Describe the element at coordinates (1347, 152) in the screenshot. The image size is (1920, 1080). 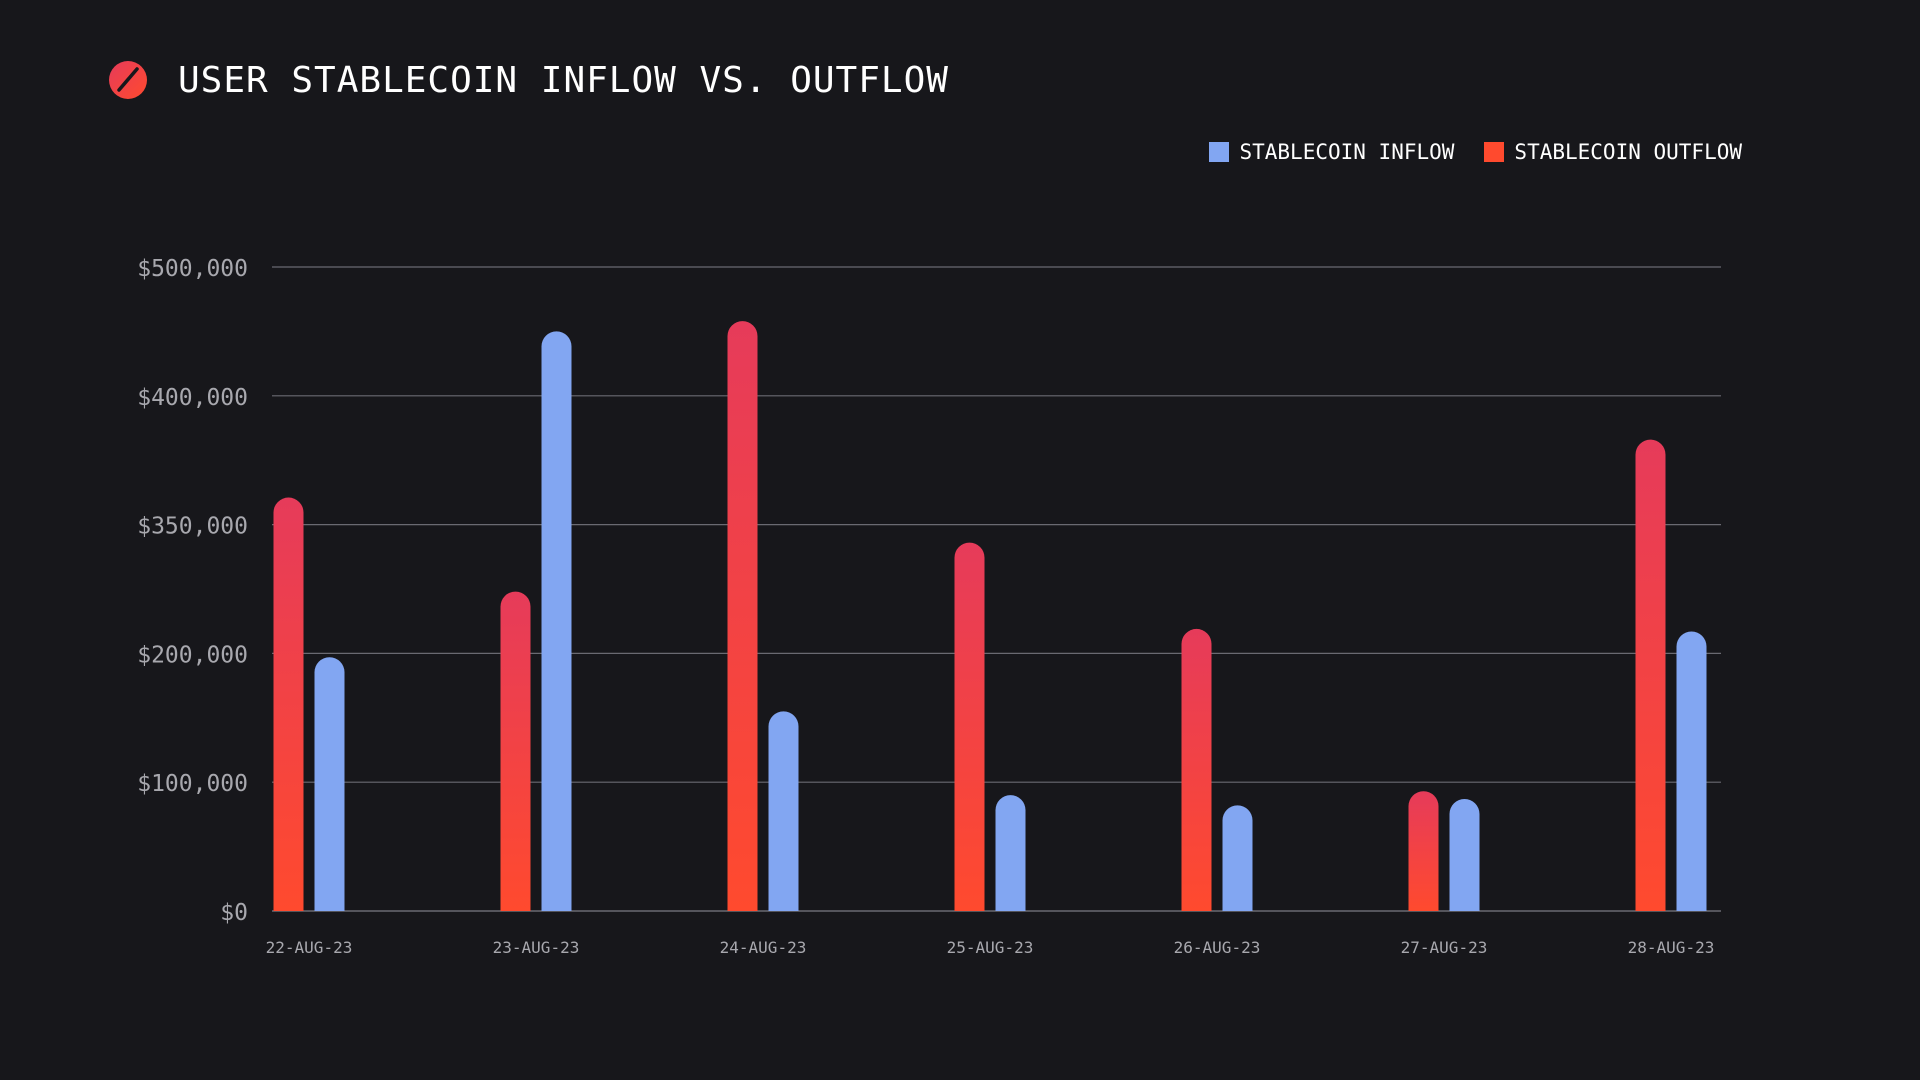
I see `legend-label-inflow: STABLECOIN INFLOW` at that location.